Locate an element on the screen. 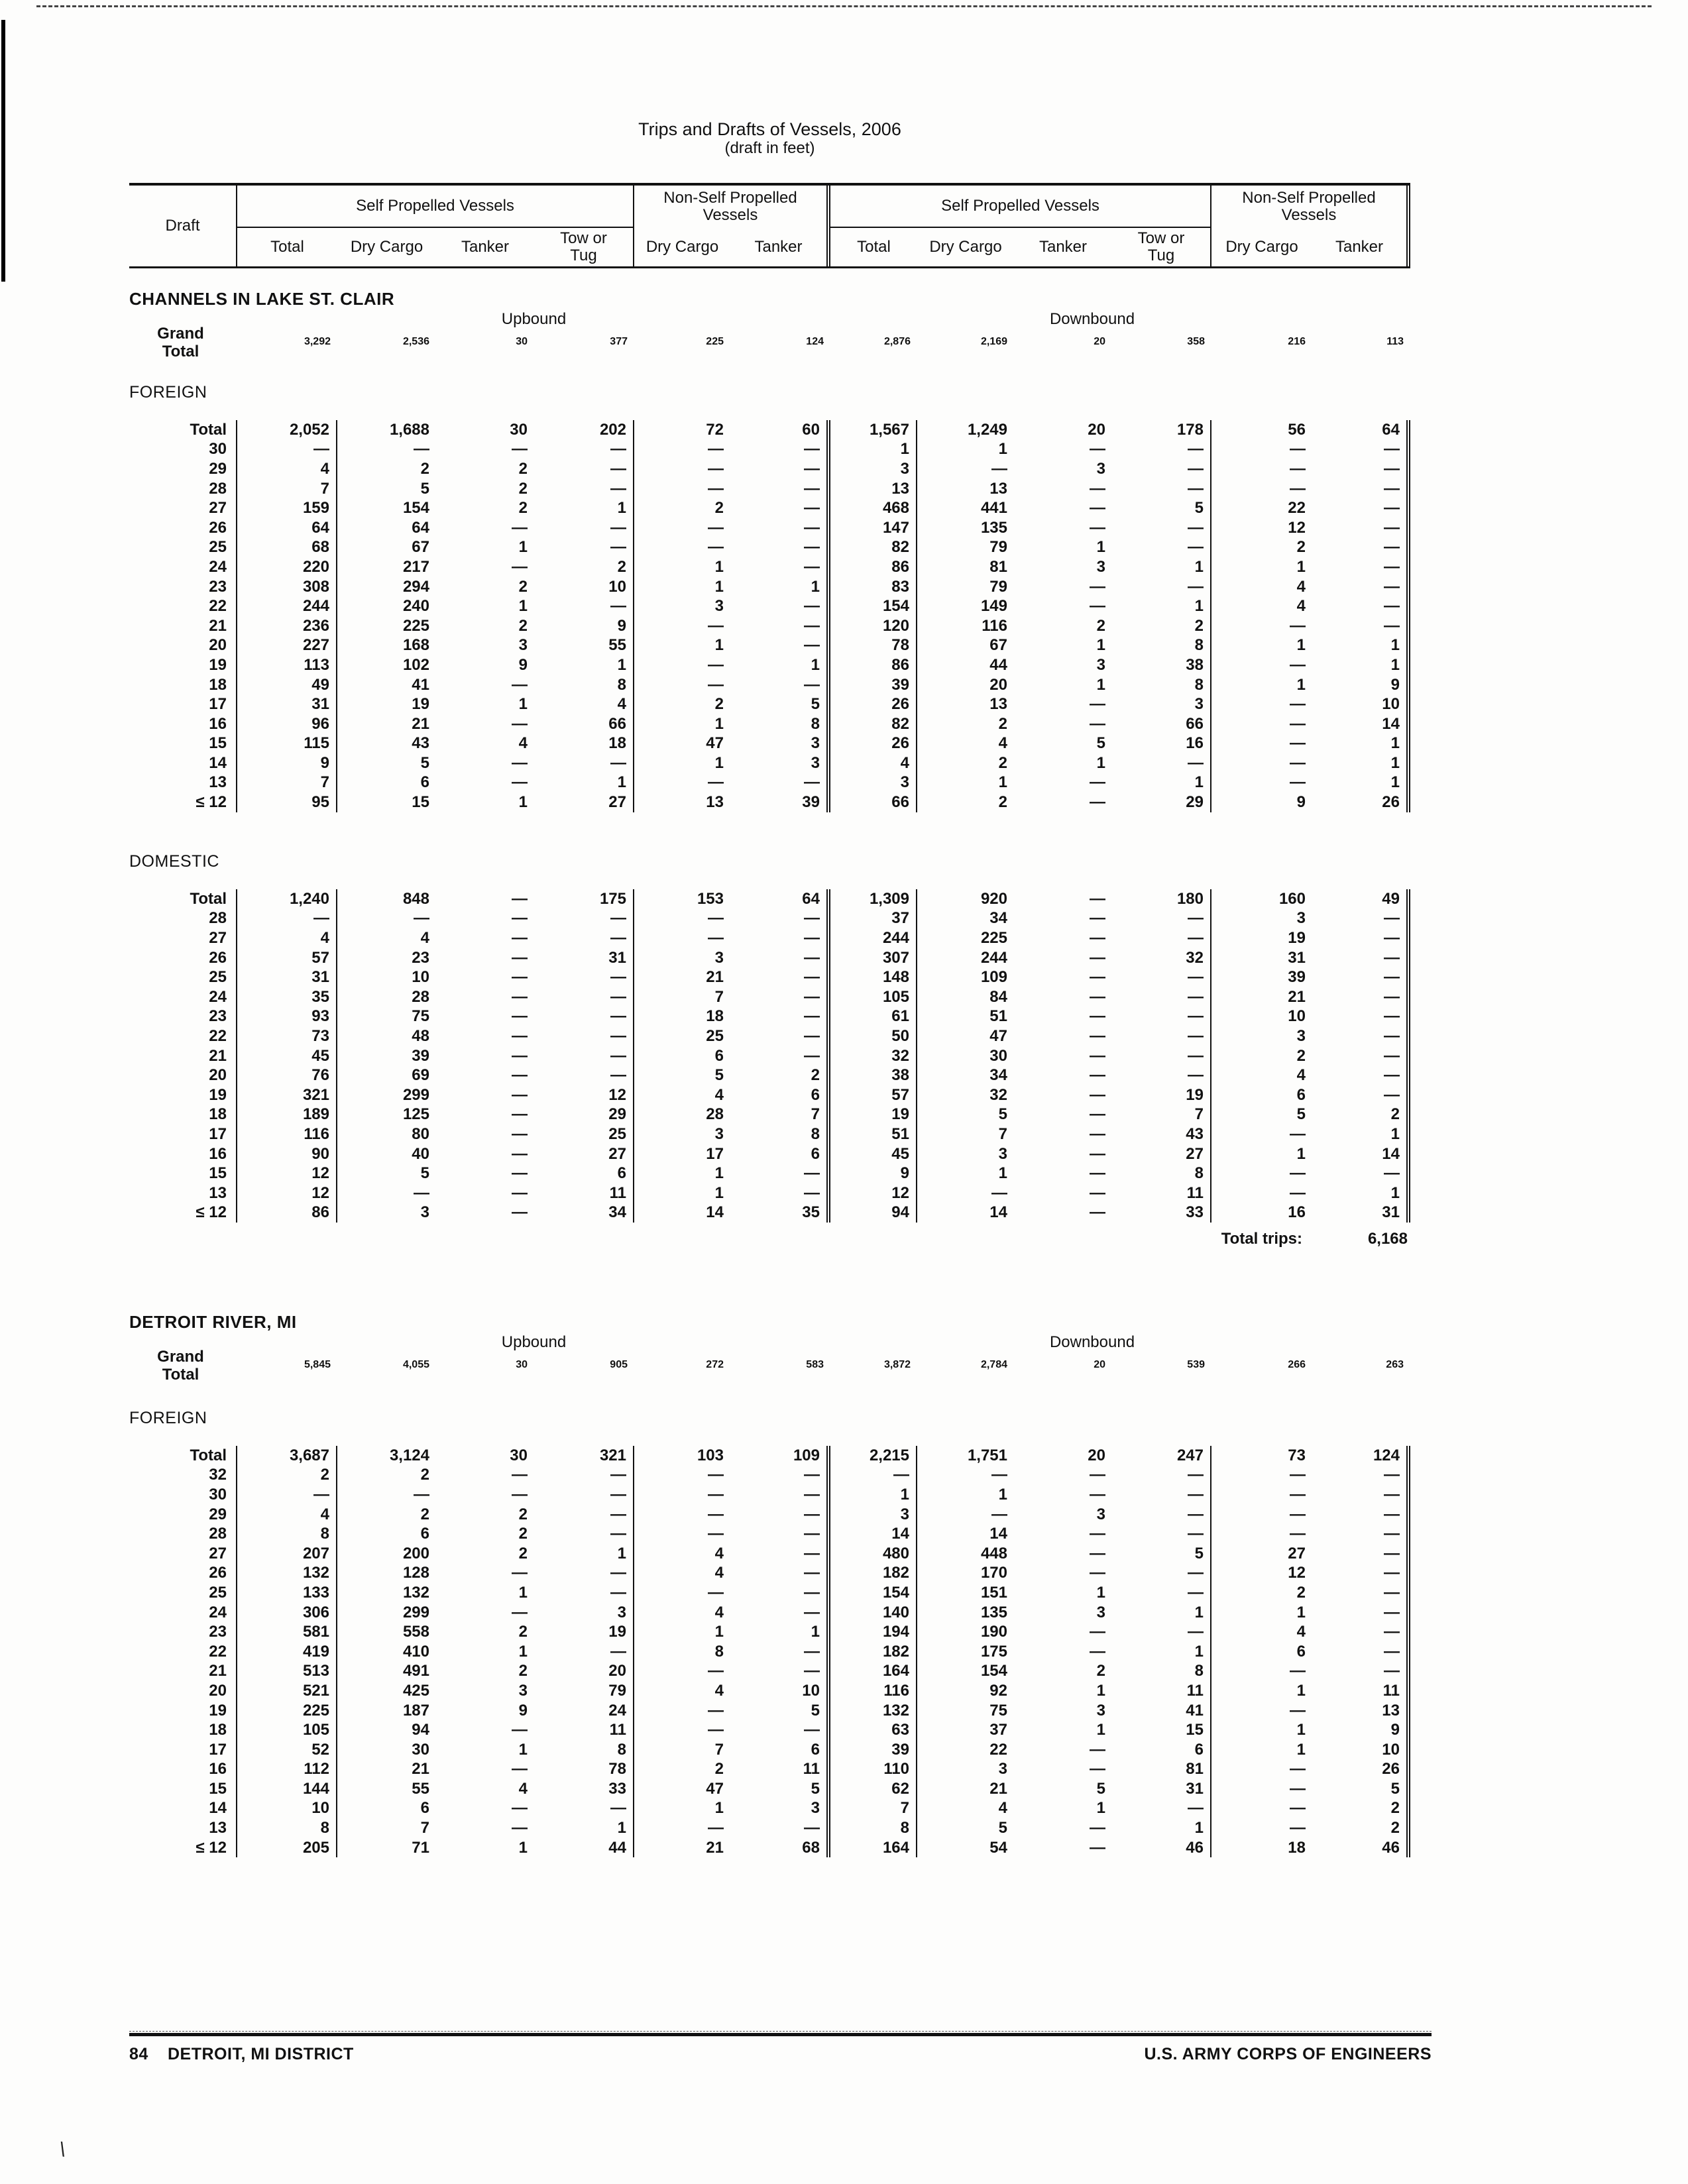  draft-cell: 14 is located at coordinates (183, 1809).